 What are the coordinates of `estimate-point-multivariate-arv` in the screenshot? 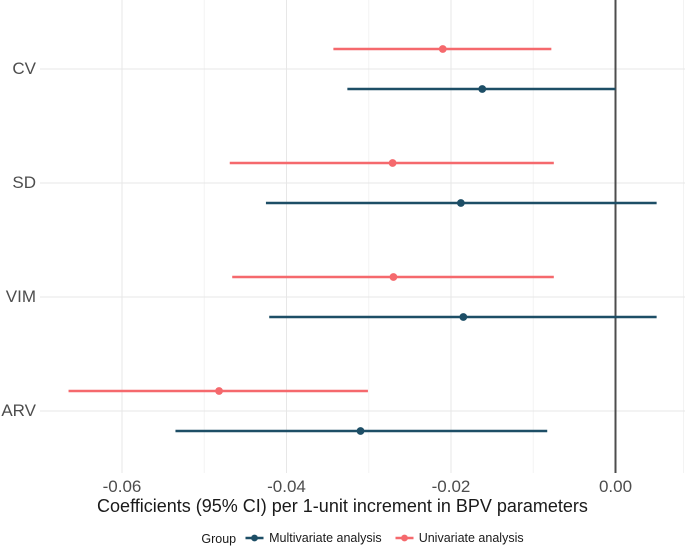 It's located at (360, 431).